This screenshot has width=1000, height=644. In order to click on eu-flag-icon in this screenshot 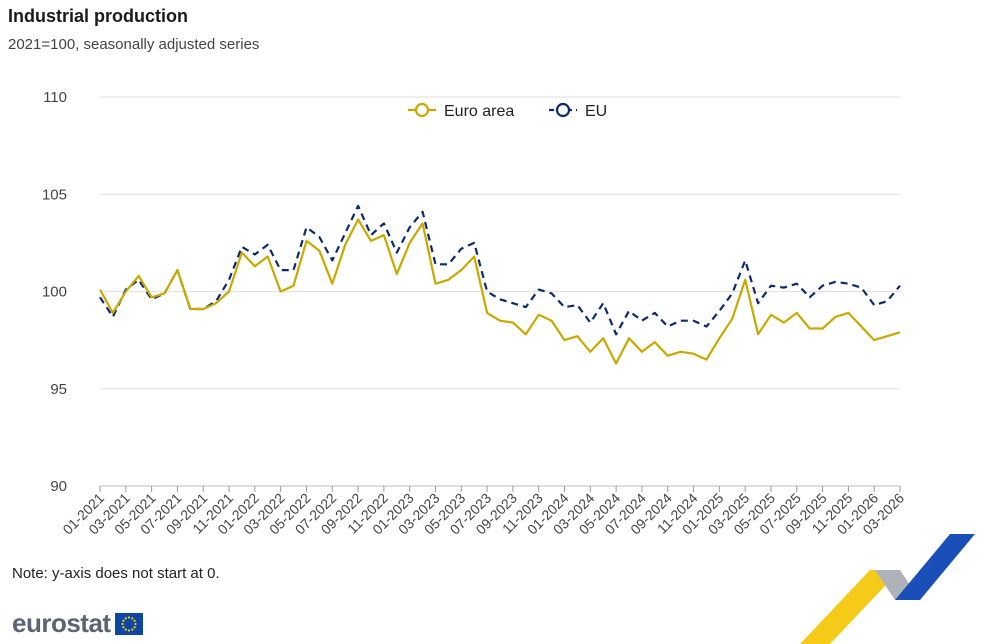, I will do `click(128, 623)`.